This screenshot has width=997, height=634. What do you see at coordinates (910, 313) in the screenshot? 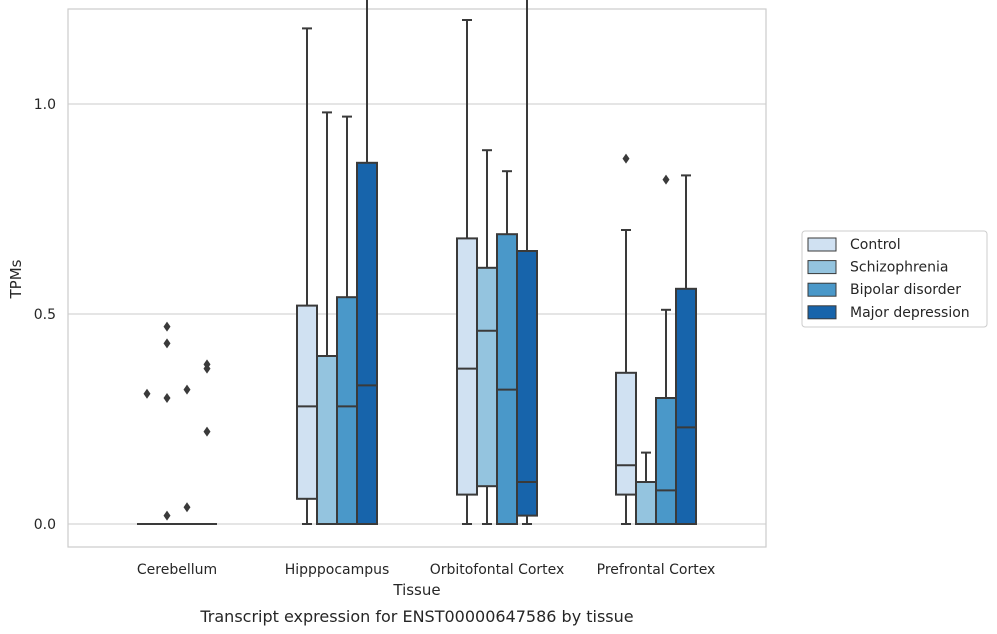
I see `legend-label: Major depression` at bounding box center [910, 313].